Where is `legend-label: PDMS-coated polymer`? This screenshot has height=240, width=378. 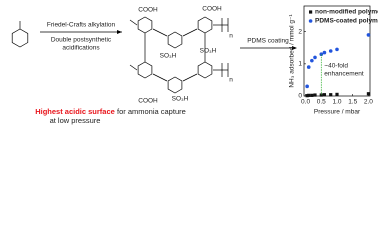
legend-label: PDMS-coated polymer is located at coordinates (346, 21).